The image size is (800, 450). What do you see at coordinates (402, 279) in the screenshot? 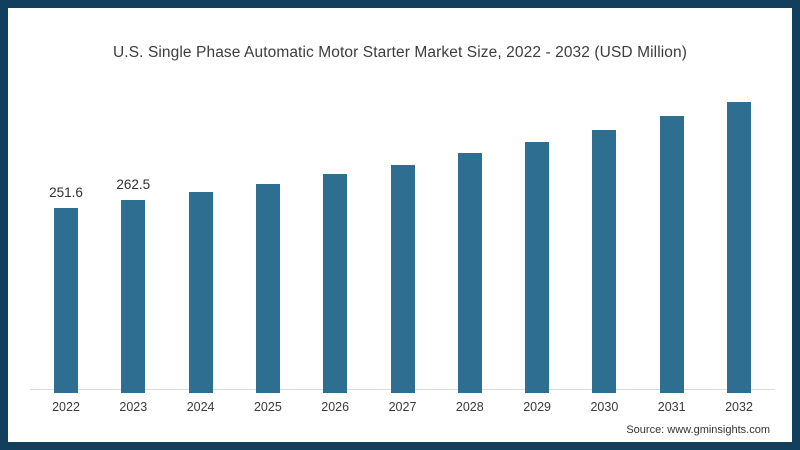
I see `bar-2027` at bounding box center [402, 279].